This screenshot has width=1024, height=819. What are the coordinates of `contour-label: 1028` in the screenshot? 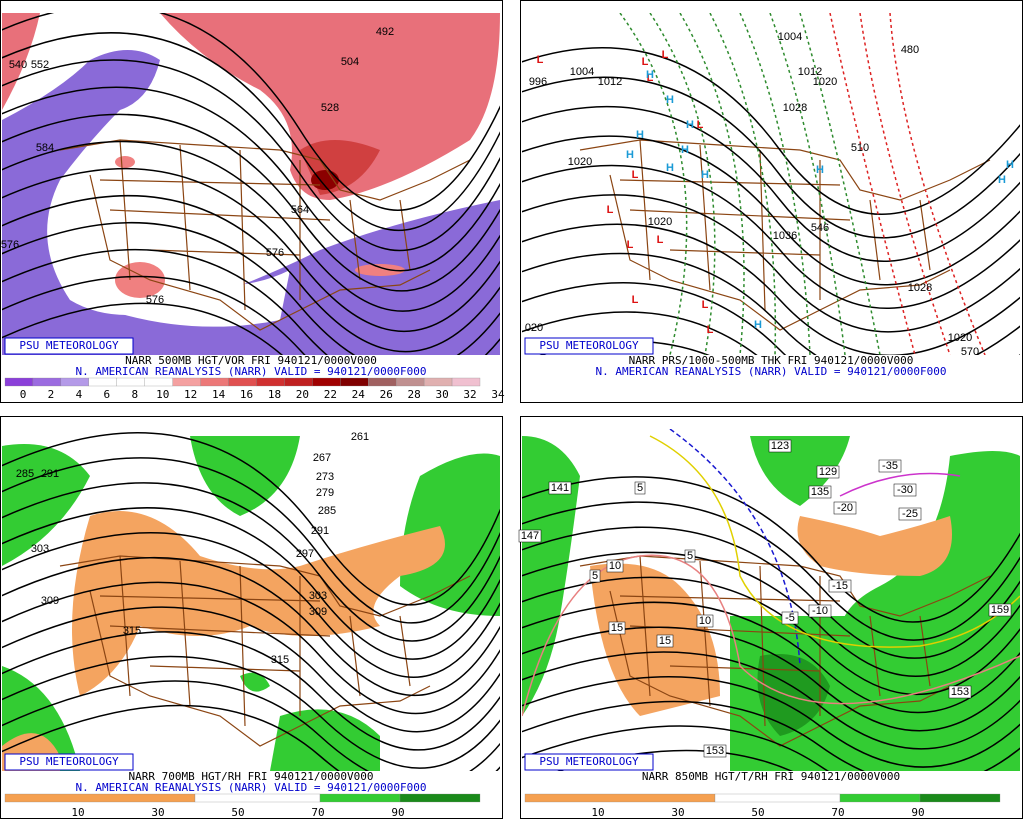 It's located at (795, 108).